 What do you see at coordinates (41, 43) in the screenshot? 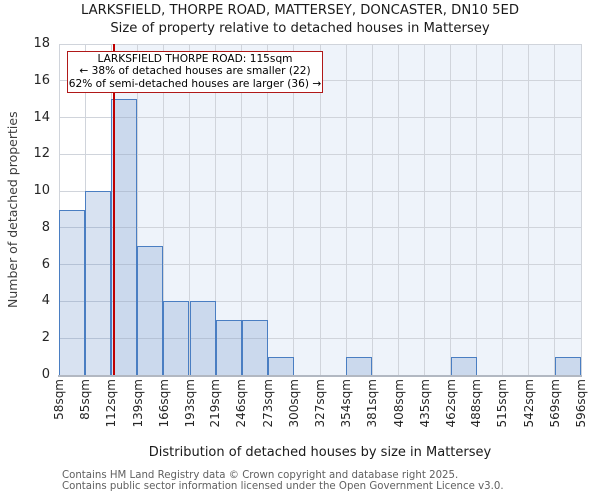
I see `y-tick-label: 18` at bounding box center [41, 43].